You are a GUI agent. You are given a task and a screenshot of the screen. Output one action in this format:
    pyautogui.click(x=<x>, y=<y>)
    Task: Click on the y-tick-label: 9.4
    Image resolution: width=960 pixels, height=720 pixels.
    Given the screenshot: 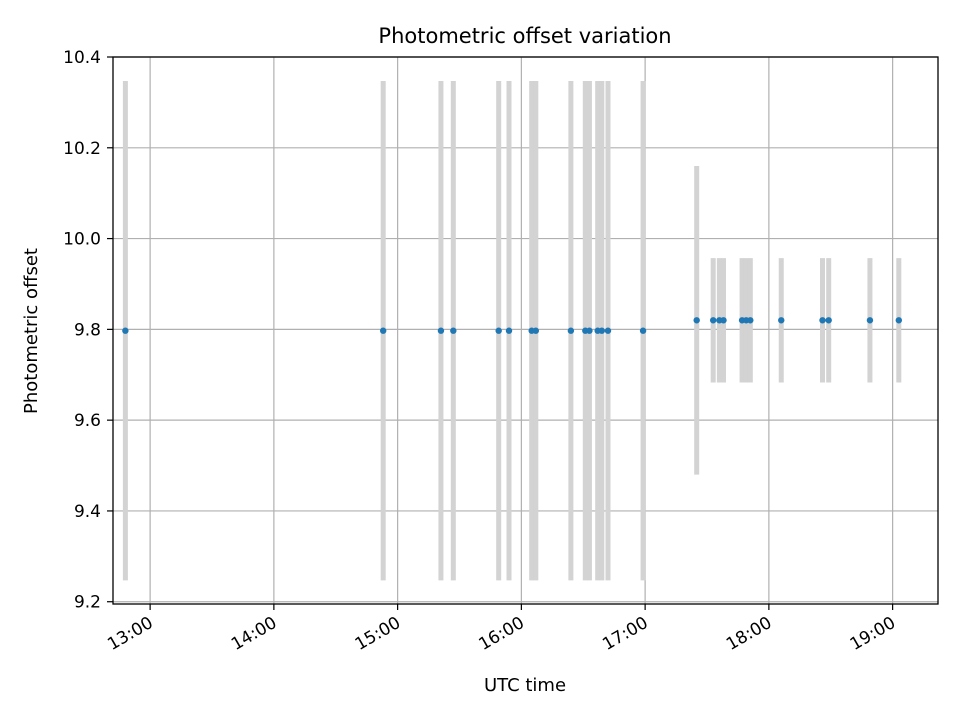 What is the action you would take?
    pyautogui.click(x=87, y=512)
    